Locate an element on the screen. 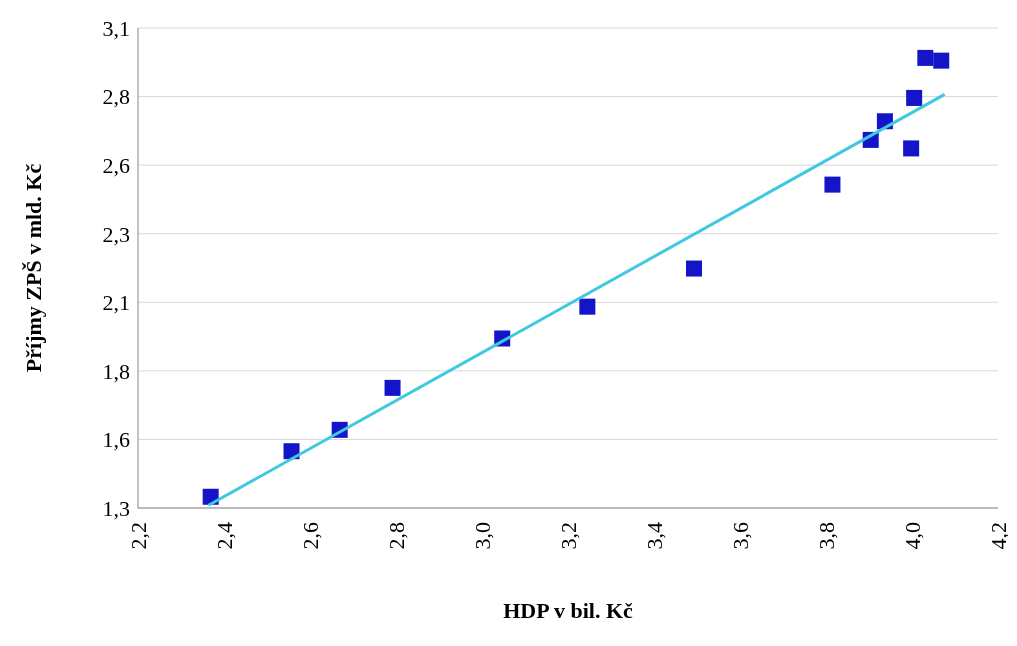  y-tick-label: 2,6 is located at coordinates (116, 165).